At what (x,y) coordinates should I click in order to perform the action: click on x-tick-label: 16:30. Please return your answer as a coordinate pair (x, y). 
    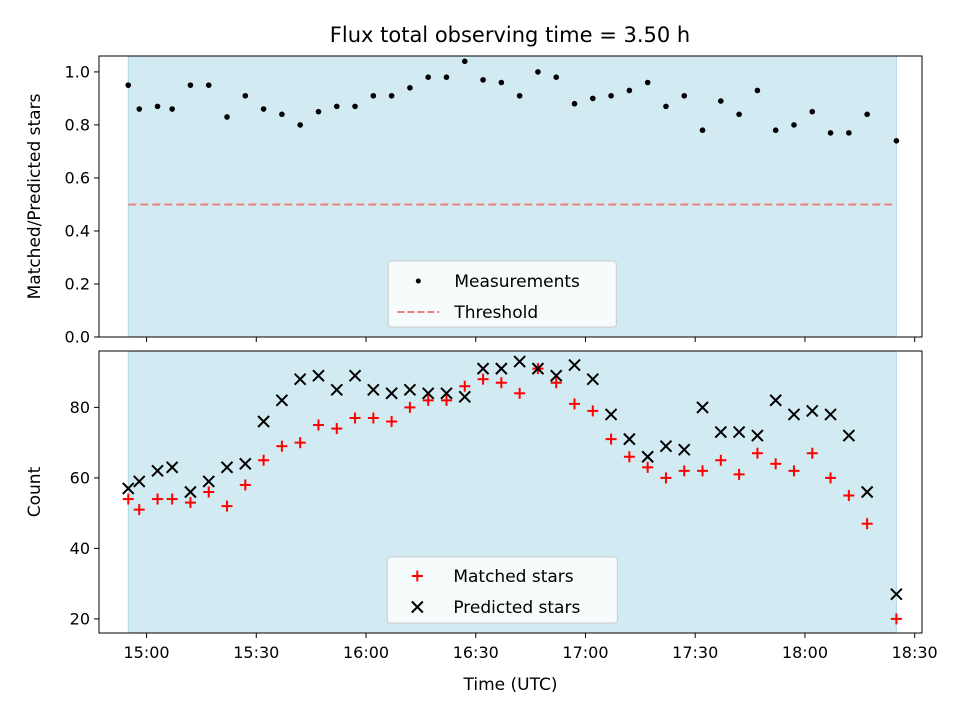
    Looking at the image, I should click on (476, 652).